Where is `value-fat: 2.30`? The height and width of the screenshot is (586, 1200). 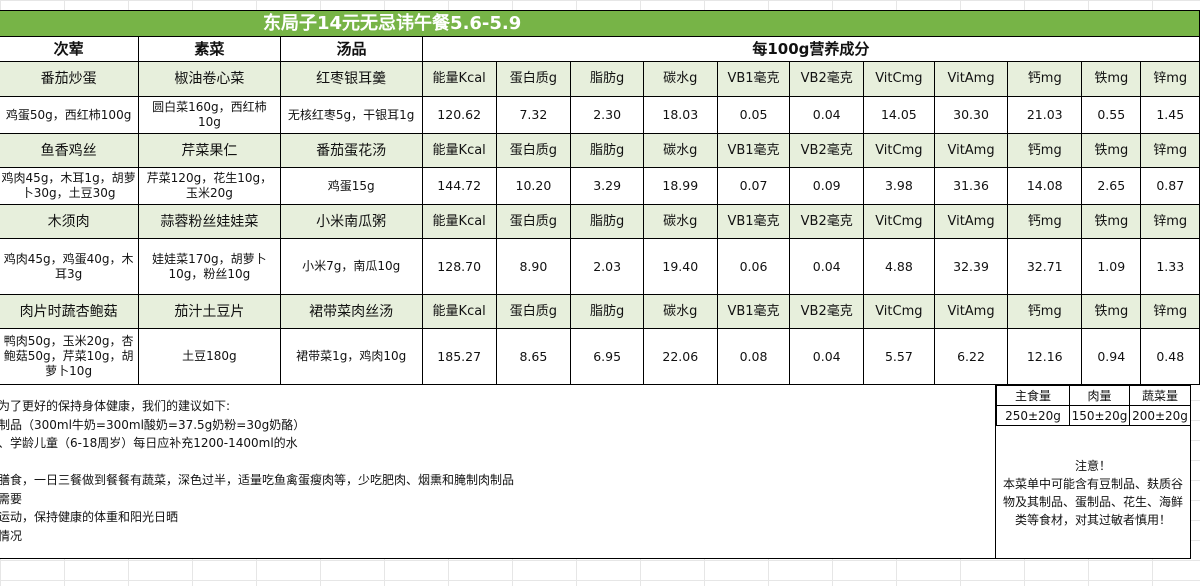
value-fat: 2.30 is located at coordinates (607, 115).